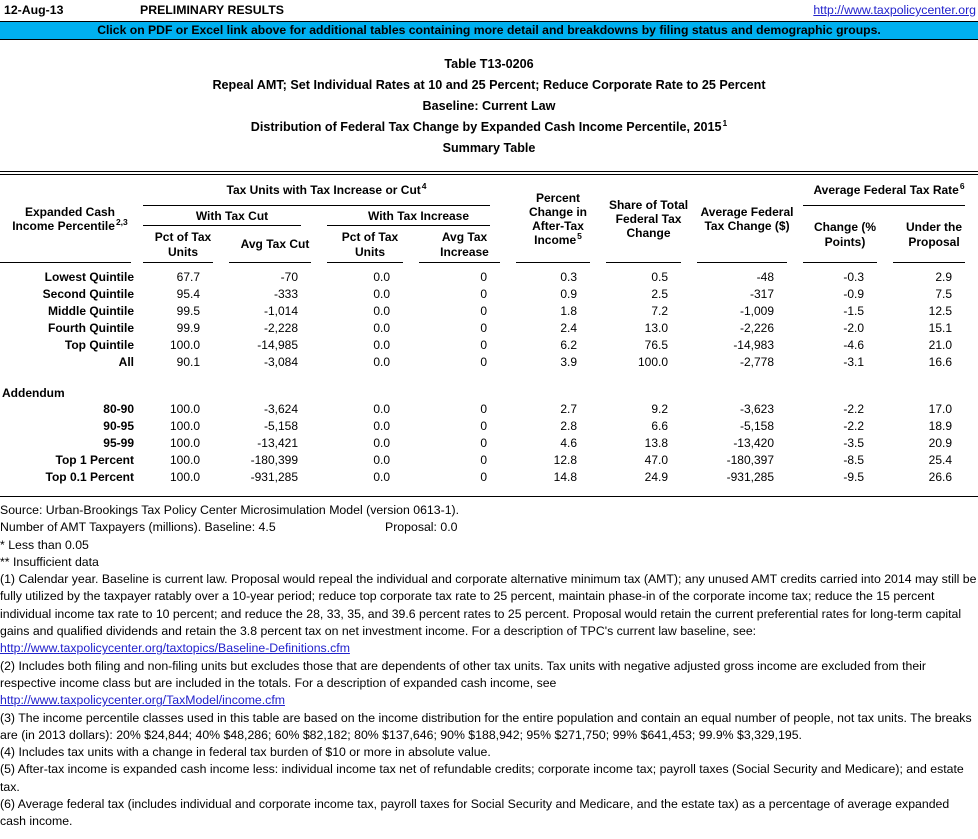 This screenshot has width=978, height=839. I want to click on footnote-ref-2-3: 2,3, so click(121, 222).